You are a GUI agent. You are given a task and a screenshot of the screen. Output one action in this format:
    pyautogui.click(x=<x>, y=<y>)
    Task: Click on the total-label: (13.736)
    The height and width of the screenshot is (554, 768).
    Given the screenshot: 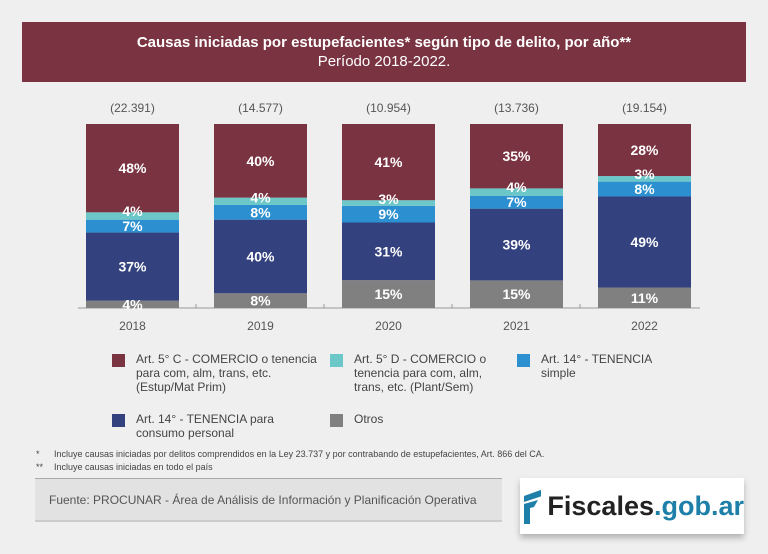 What is the action you would take?
    pyautogui.click(x=516, y=108)
    